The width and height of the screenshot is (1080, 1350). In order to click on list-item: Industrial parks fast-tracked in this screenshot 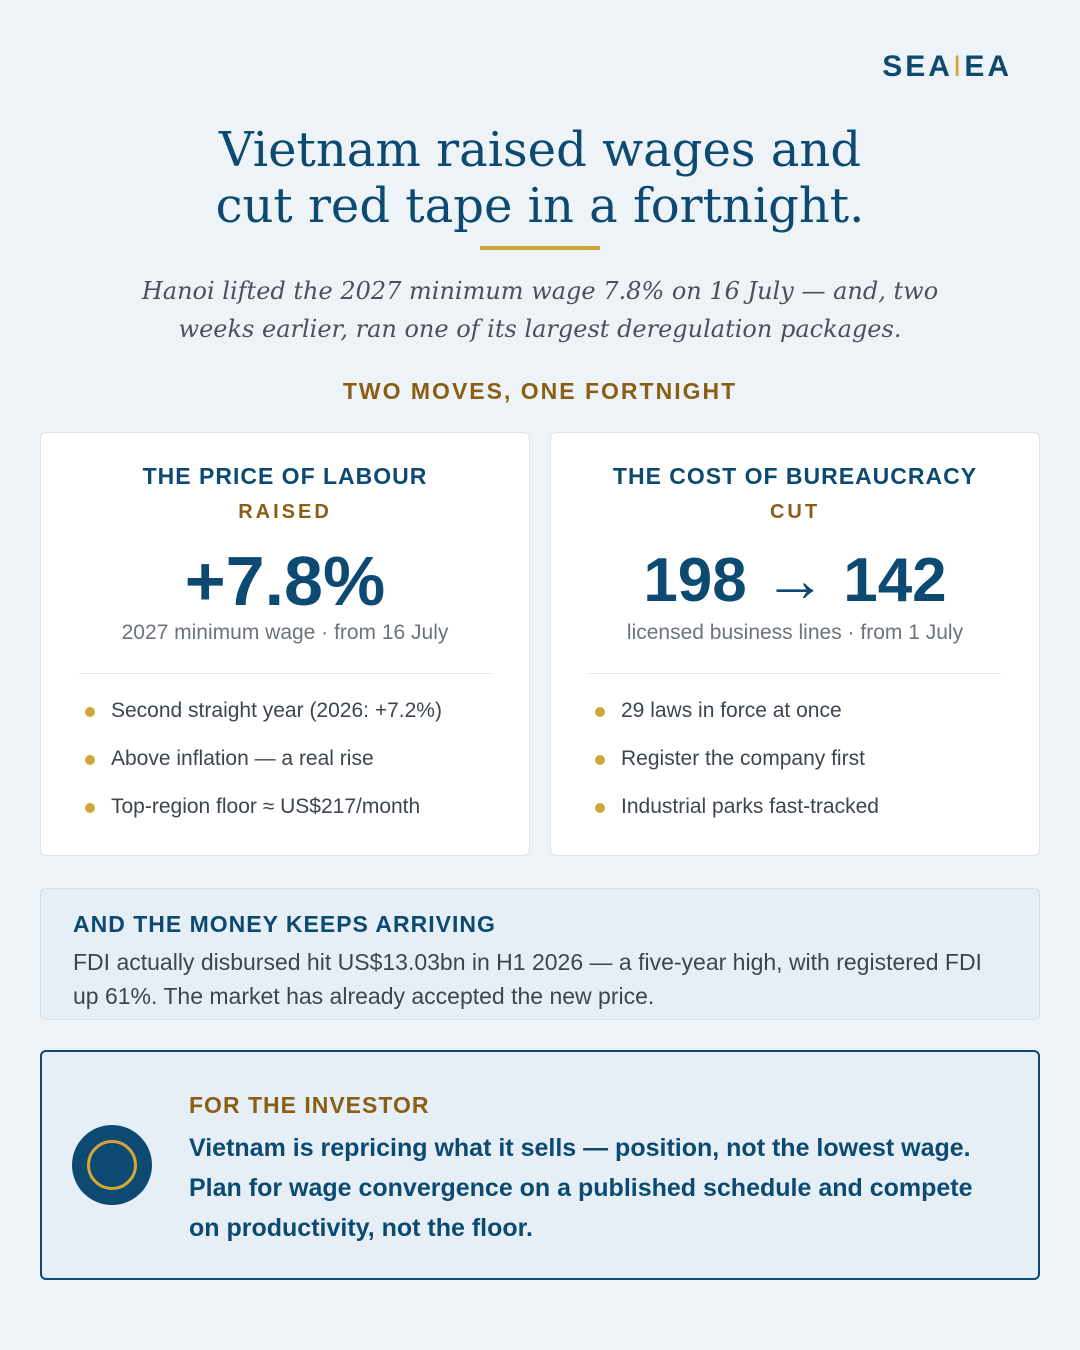, I will do `click(737, 807)`.